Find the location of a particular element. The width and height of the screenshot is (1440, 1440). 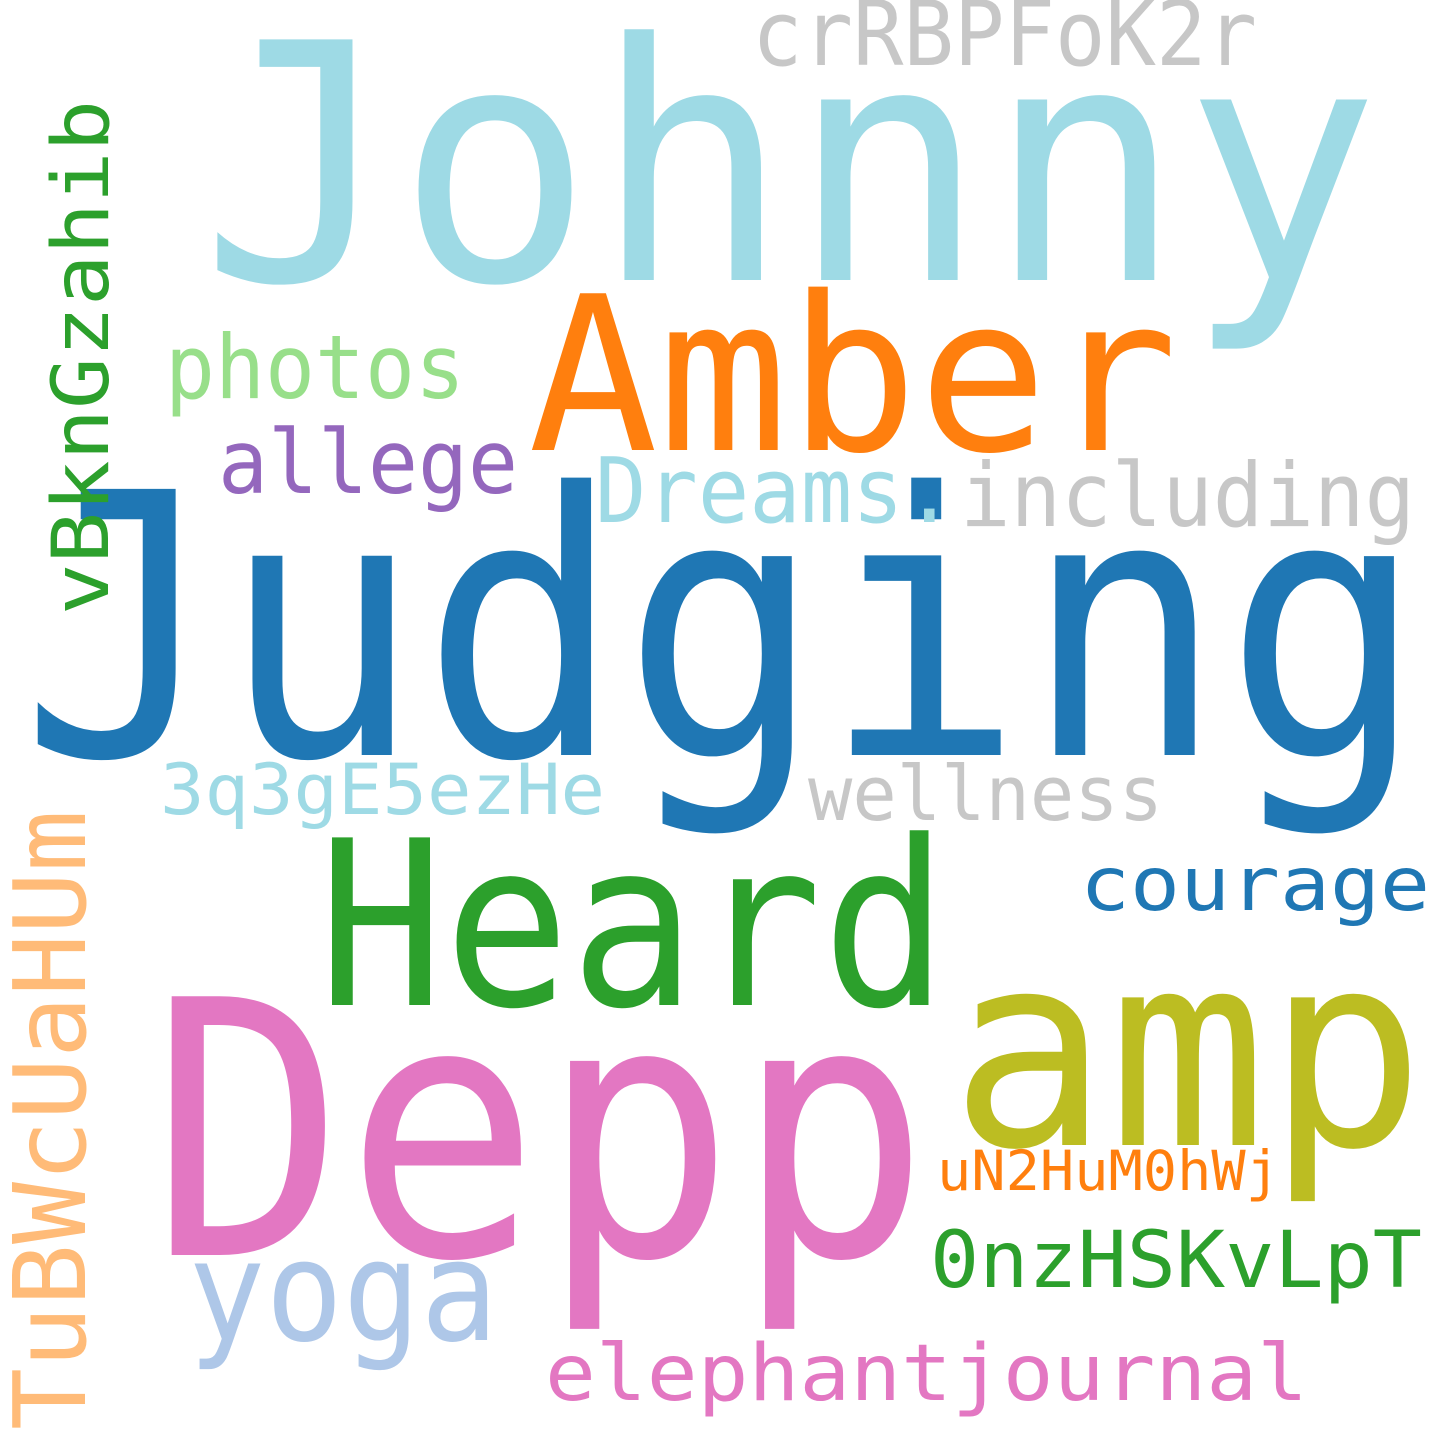

word-amber: Amber is located at coordinates (853, 375).